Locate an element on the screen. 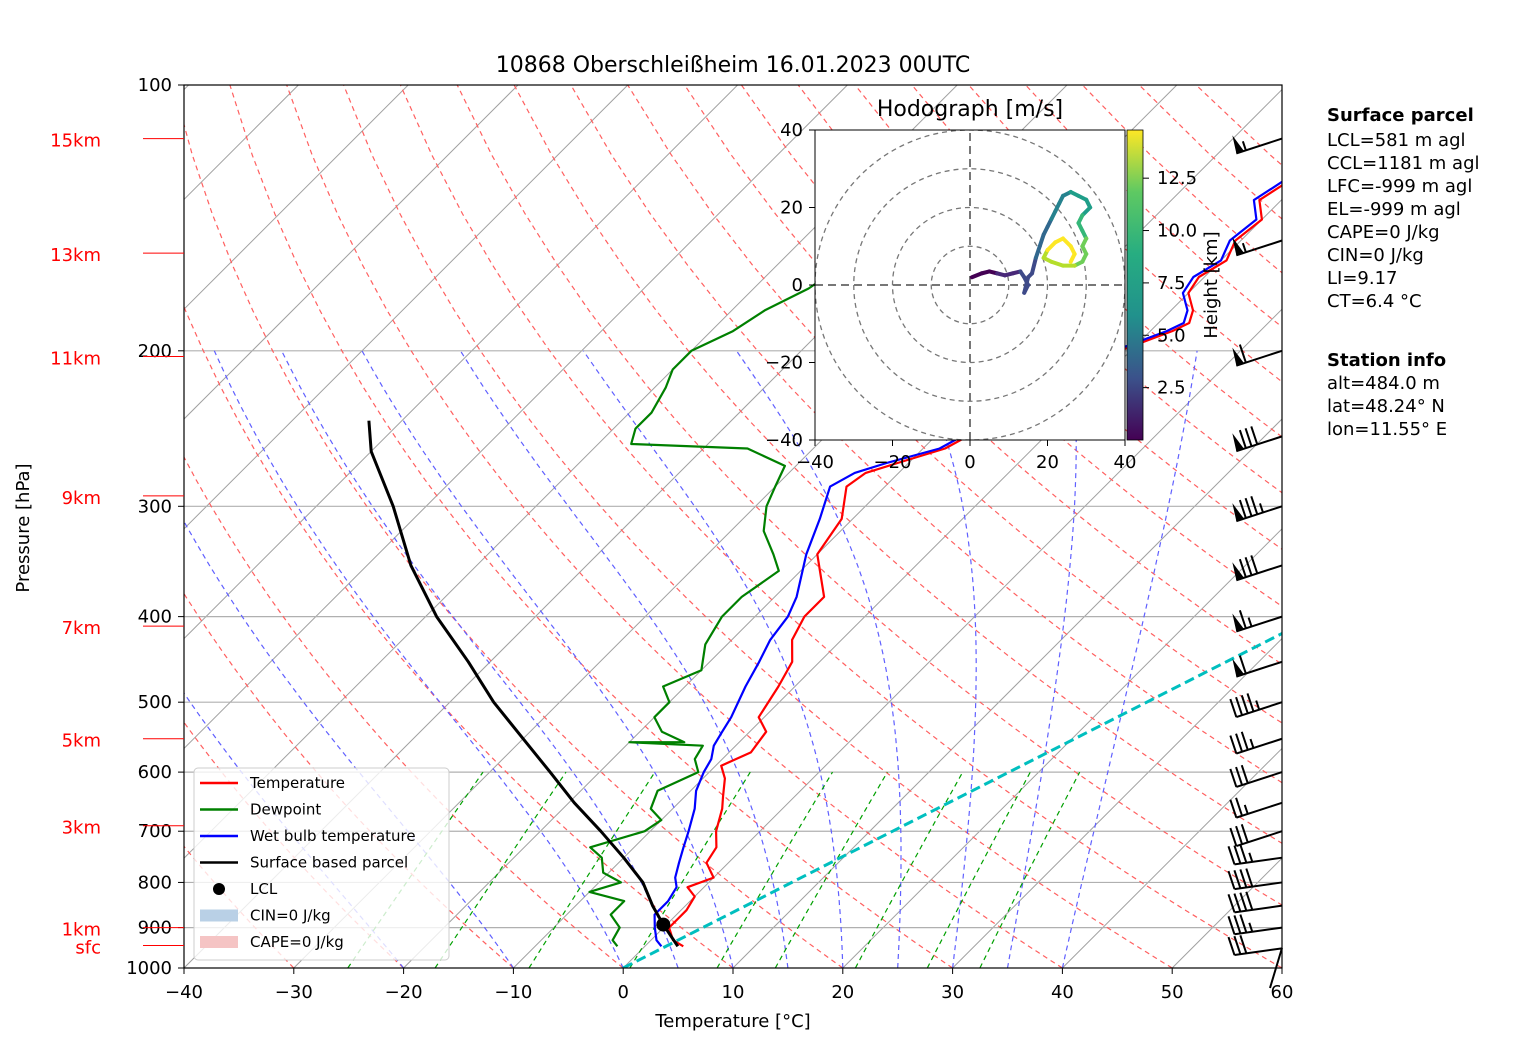 The width and height of the screenshot is (1517, 1054). hodograph-axes: −40 −20 0 20 40 40 20 0 −20 −40 is located at coordinates (950, 296).